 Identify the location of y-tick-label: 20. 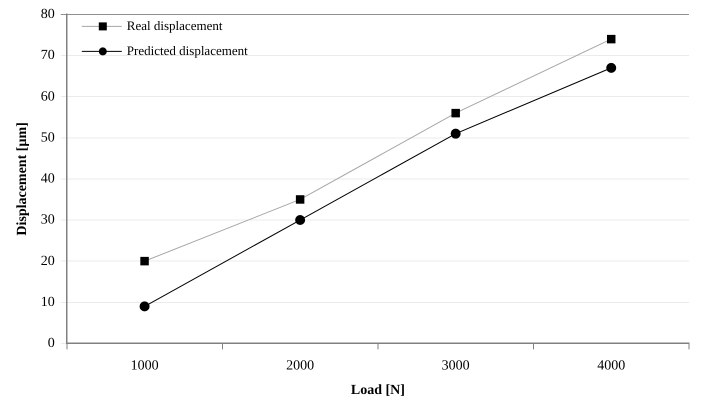
(47, 261).